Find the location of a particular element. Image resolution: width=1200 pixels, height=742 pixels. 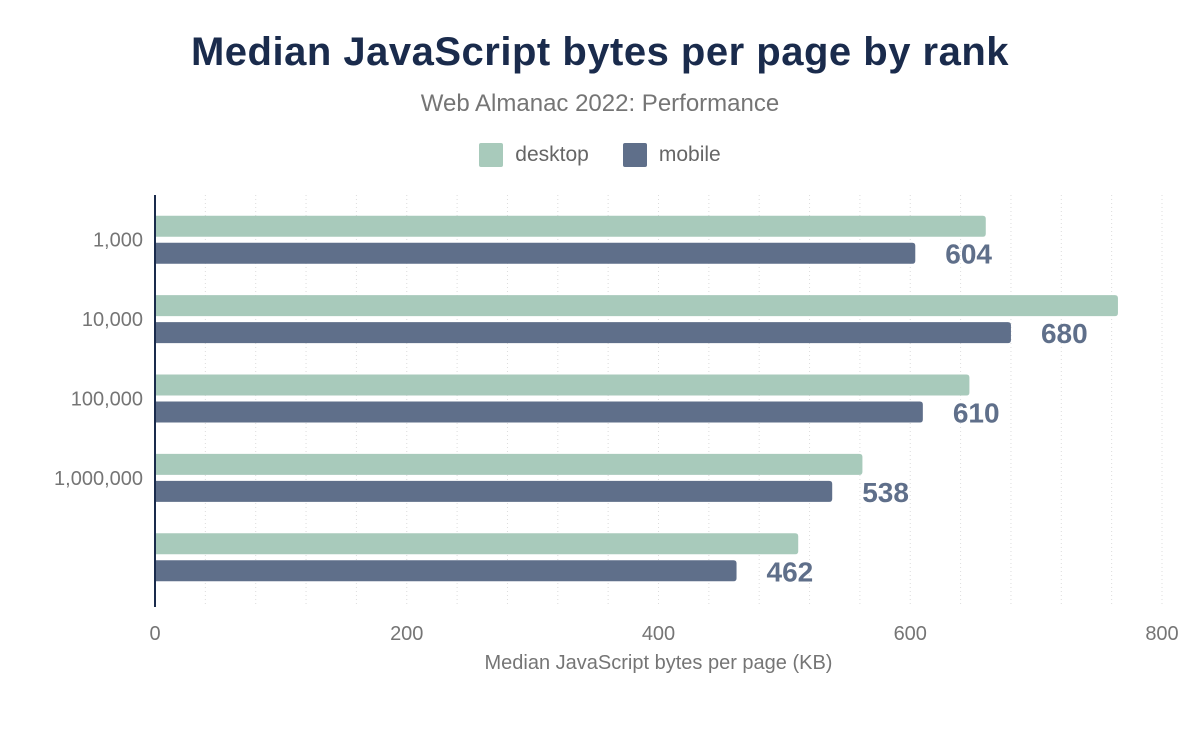

y-tick-label: 1,000 is located at coordinates (118, 241).